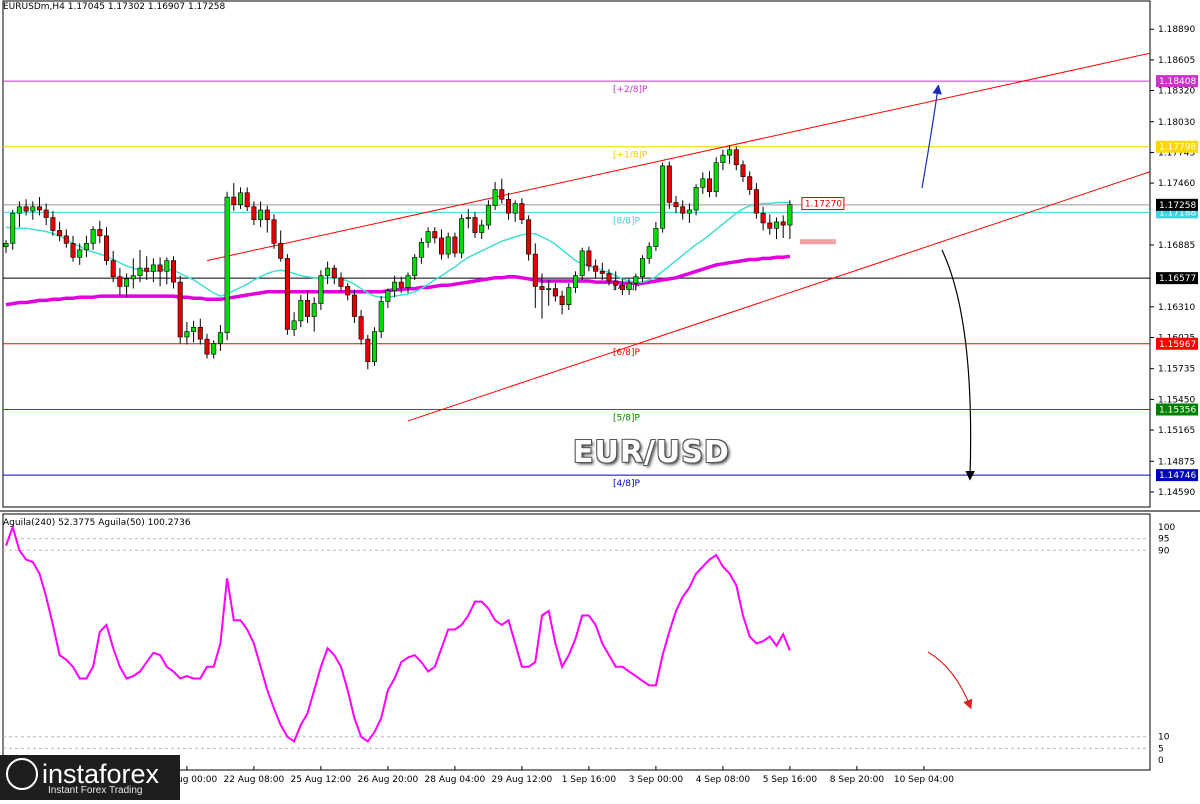 This screenshot has width=1200, height=804. I want to click on oscillator-tick-label: 10, so click(1164, 738).